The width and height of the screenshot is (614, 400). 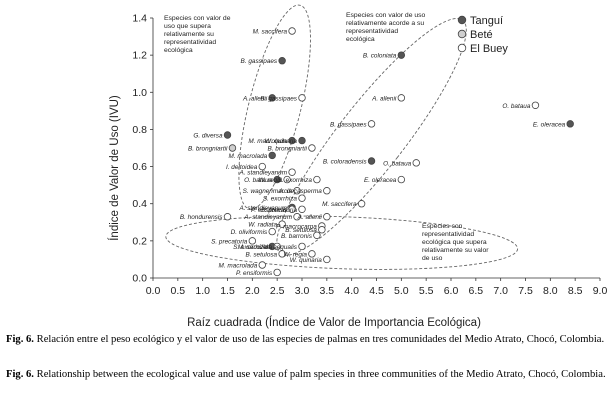 What do you see at coordinates (139, 130) in the screenshot?
I see `y-tick-label: 0.8` at bounding box center [139, 130].